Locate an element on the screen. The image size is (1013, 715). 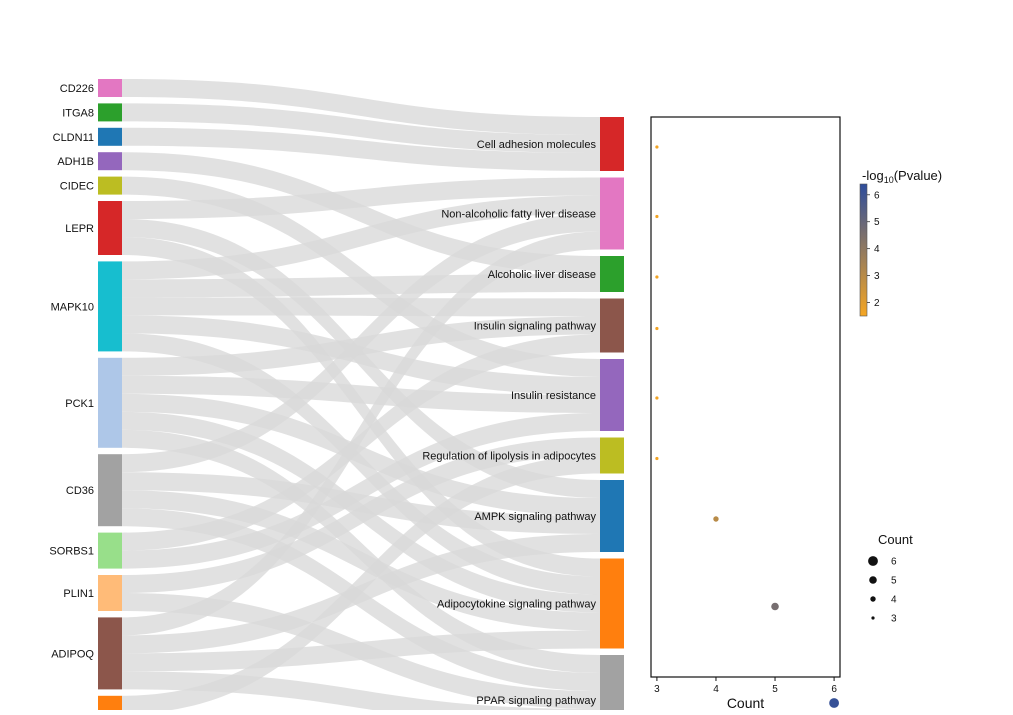
point-regulation-of-lipolysis-in-adipocytes is located at coordinates (657, 458).